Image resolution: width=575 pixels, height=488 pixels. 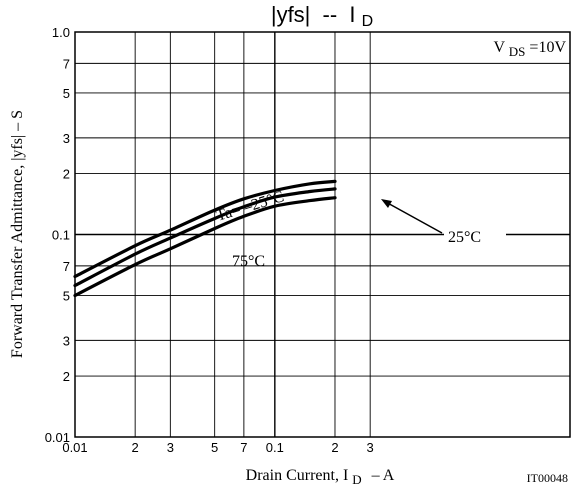 I want to click on x-axis-label: Drain Current, I D – A, so click(x=320, y=477).